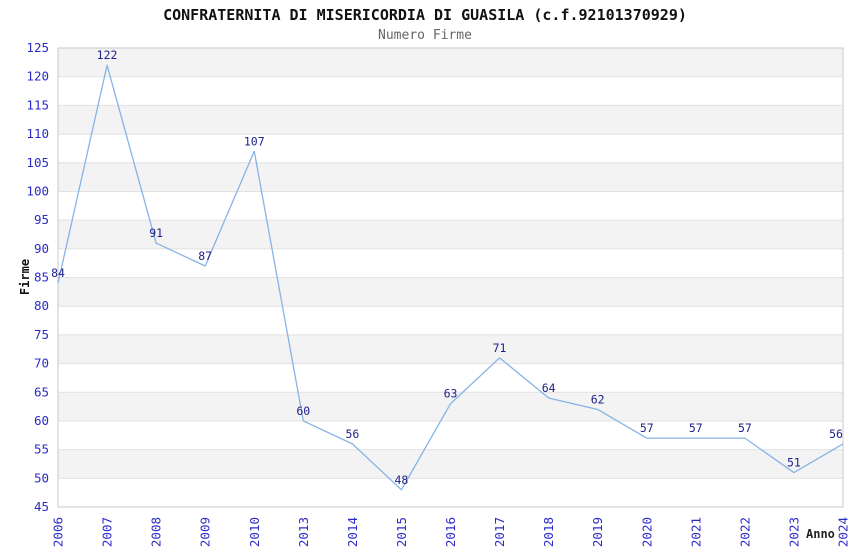 The width and height of the screenshot is (850, 550). What do you see at coordinates (549, 388) in the screenshot?
I see `data-point-label: 64` at bounding box center [549, 388].